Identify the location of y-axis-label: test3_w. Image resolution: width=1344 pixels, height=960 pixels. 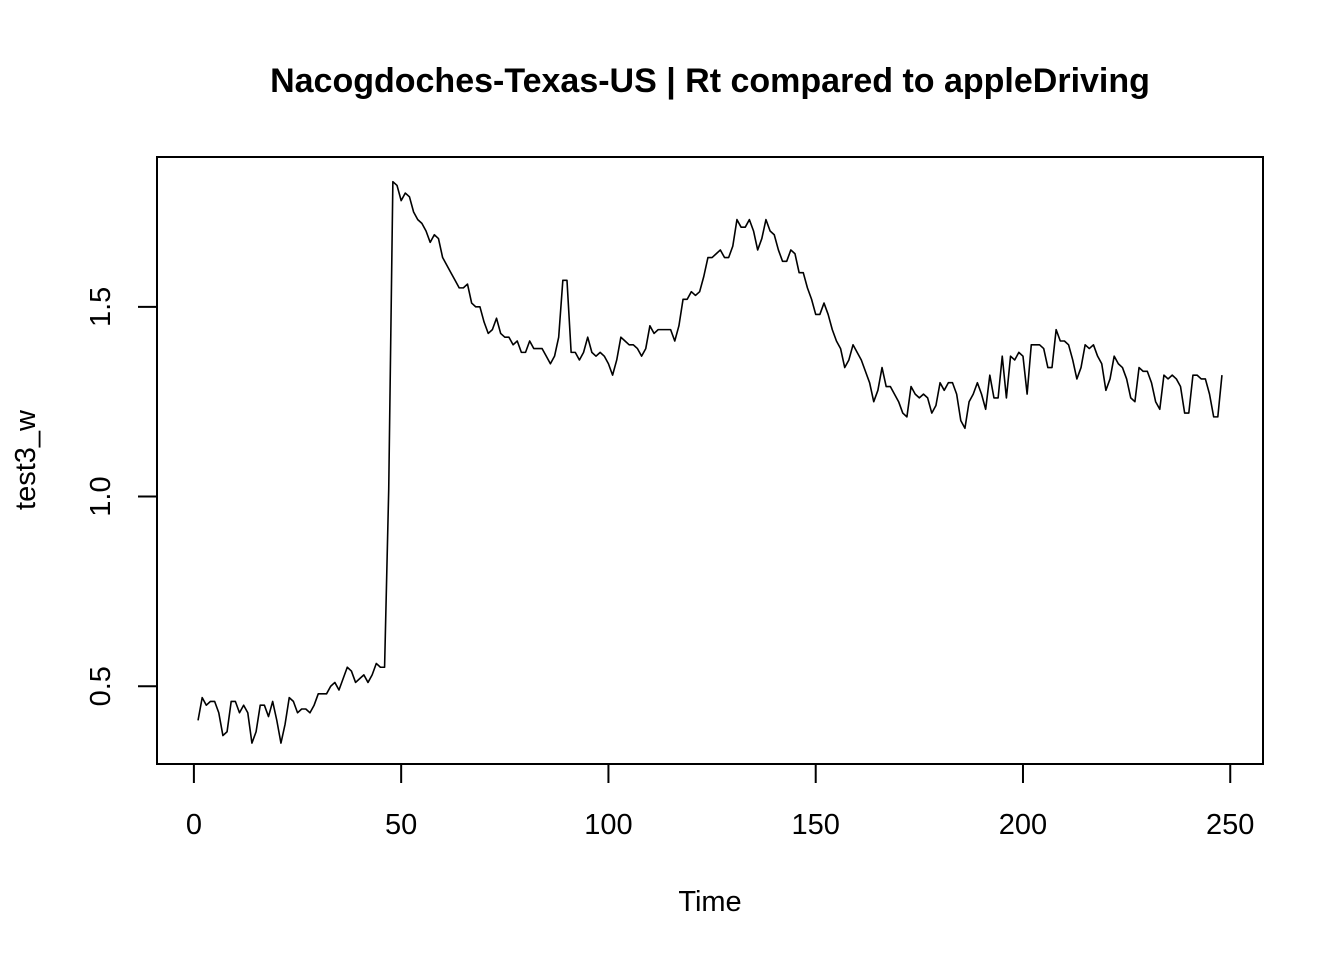
(26, 459).